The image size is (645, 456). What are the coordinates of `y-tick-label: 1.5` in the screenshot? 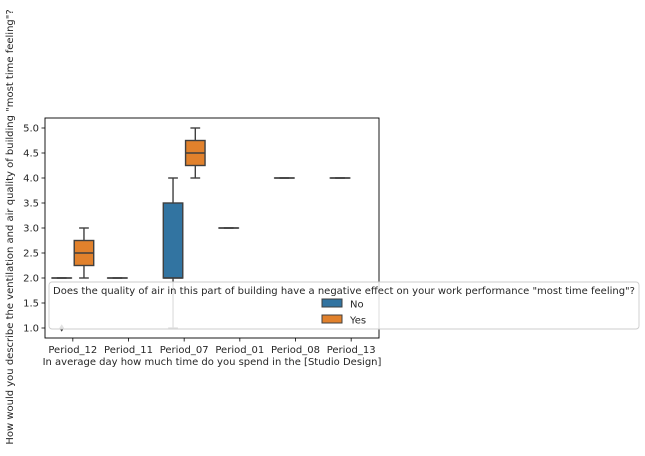 It's located at (31, 304).